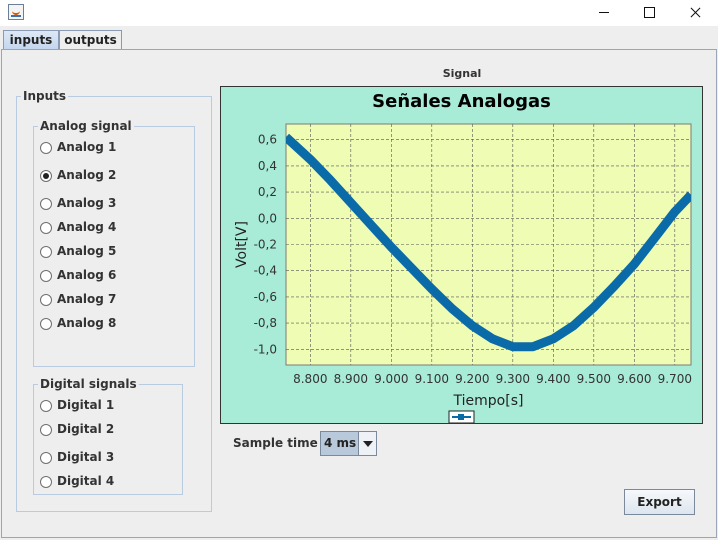 This screenshot has height=540, width=718. What do you see at coordinates (472, 379) in the screenshot?
I see `x-tick-label: 9.200` at bounding box center [472, 379].